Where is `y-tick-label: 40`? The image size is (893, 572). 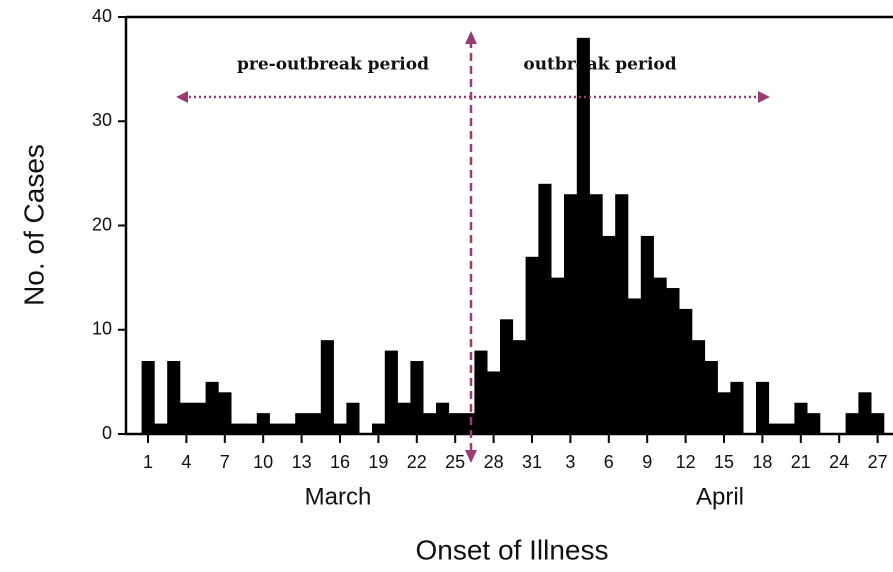
y-tick-label: 40 is located at coordinates (102, 16).